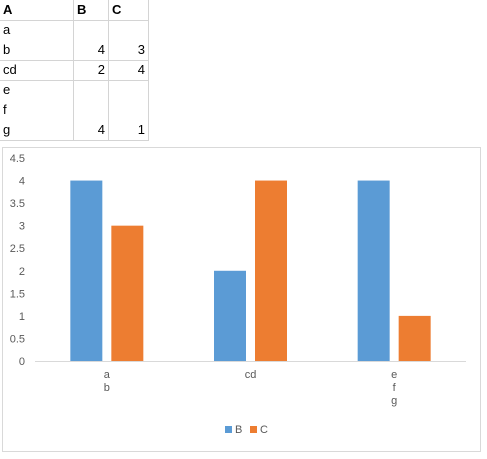 Image resolution: width=487 pixels, height=459 pixels. Describe the element at coordinates (394, 375) in the screenshot. I see `x-tick-label: e` at that location.